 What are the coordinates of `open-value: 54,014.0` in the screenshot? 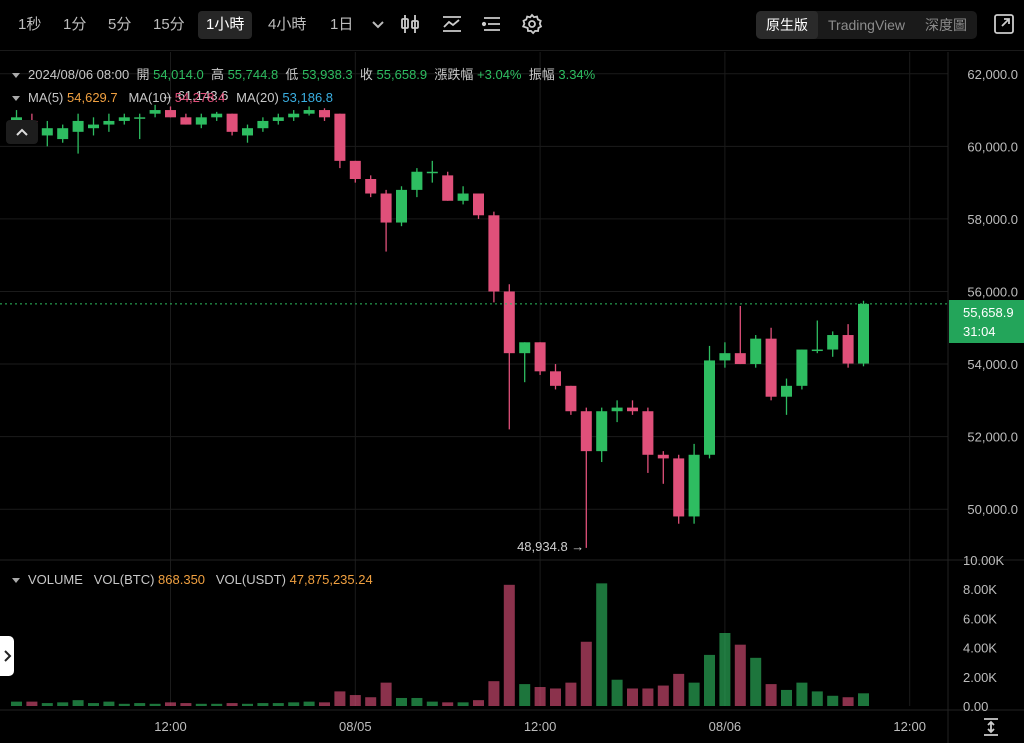 It's located at (178, 74).